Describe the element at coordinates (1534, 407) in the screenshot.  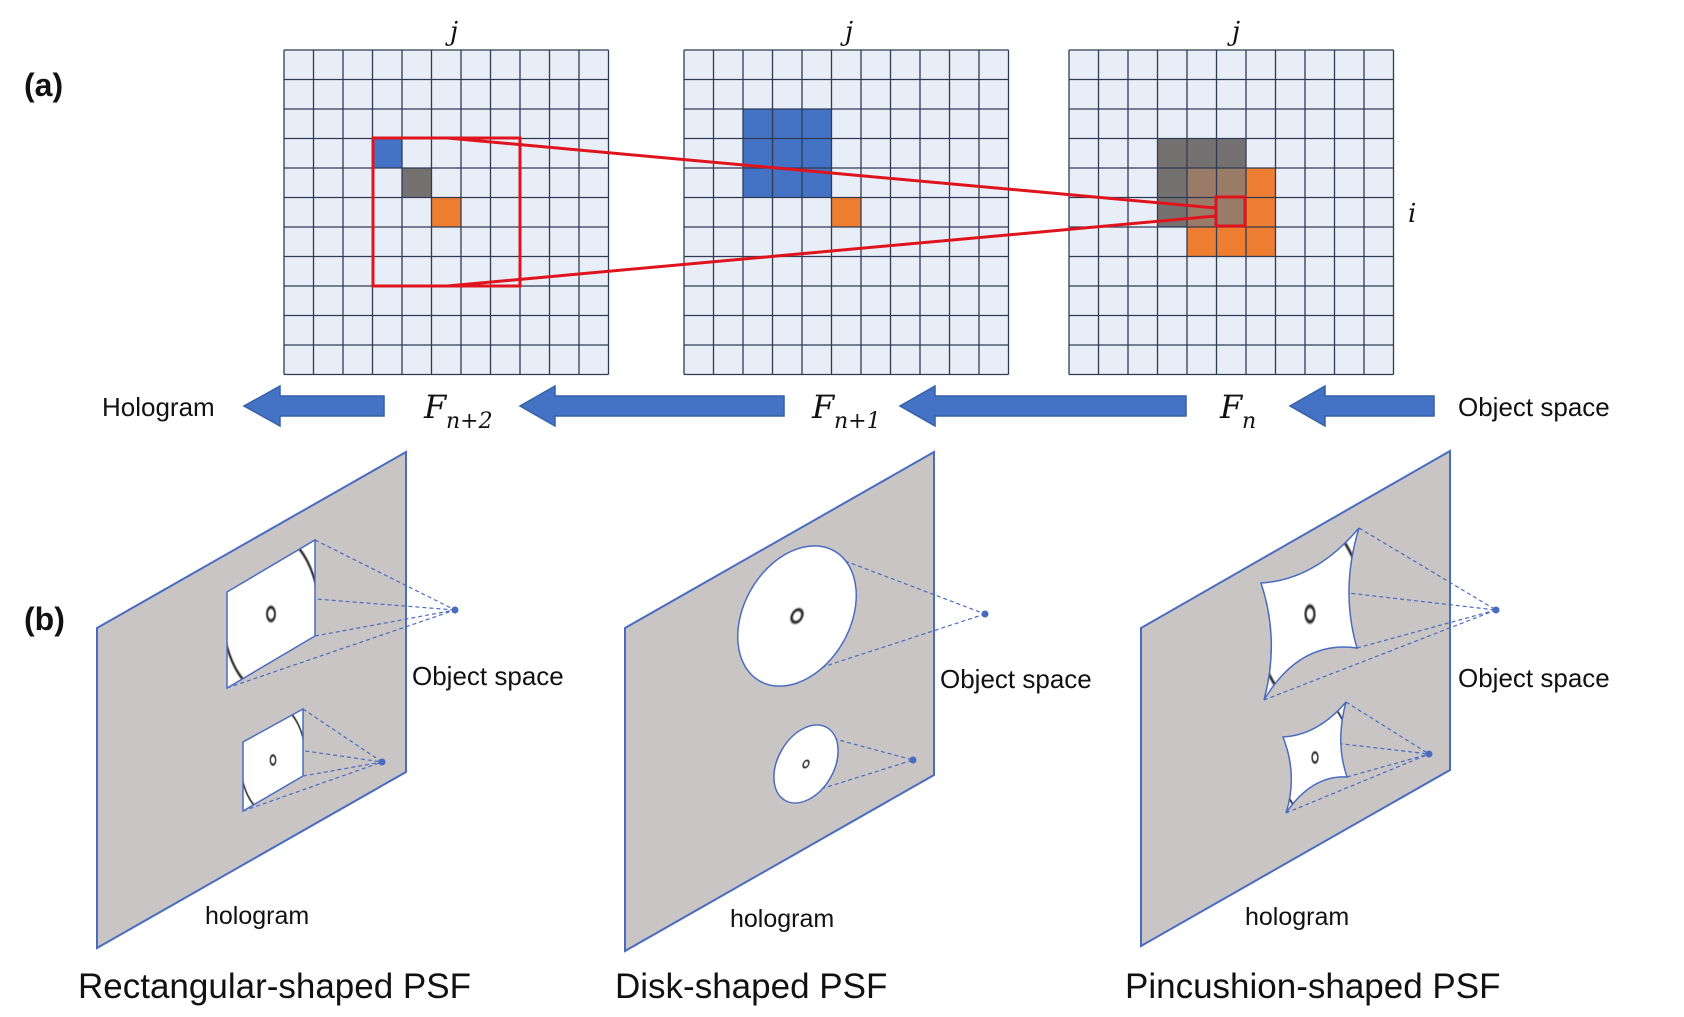
I see `pipeline-object-space-label: Object space` at that location.